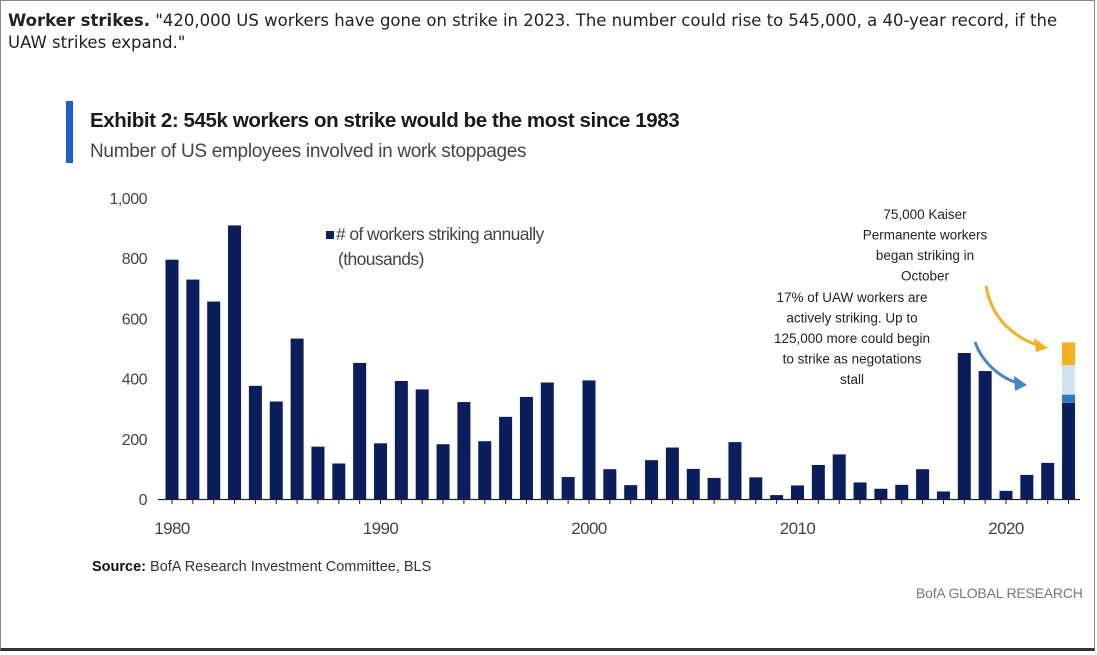 This screenshot has height=655, width=1097. What do you see at coordinates (756, 488) in the screenshot?
I see `bar-2008` at bounding box center [756, 488].